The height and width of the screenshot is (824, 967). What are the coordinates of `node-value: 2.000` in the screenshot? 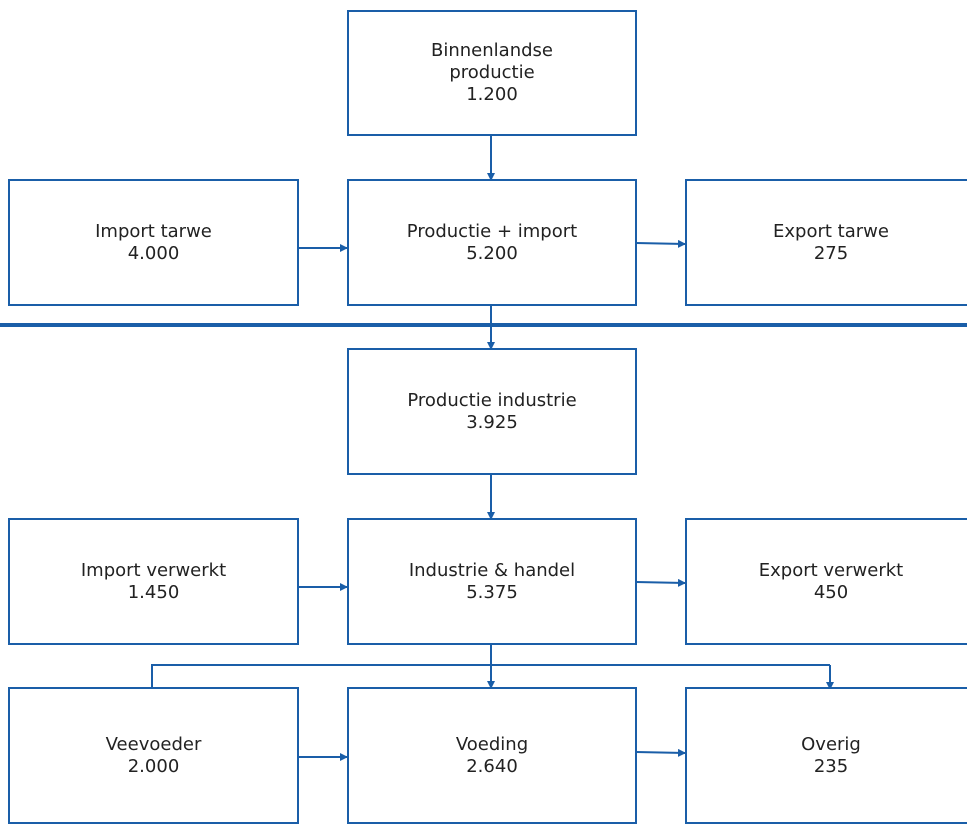 It's located at (153, 766).